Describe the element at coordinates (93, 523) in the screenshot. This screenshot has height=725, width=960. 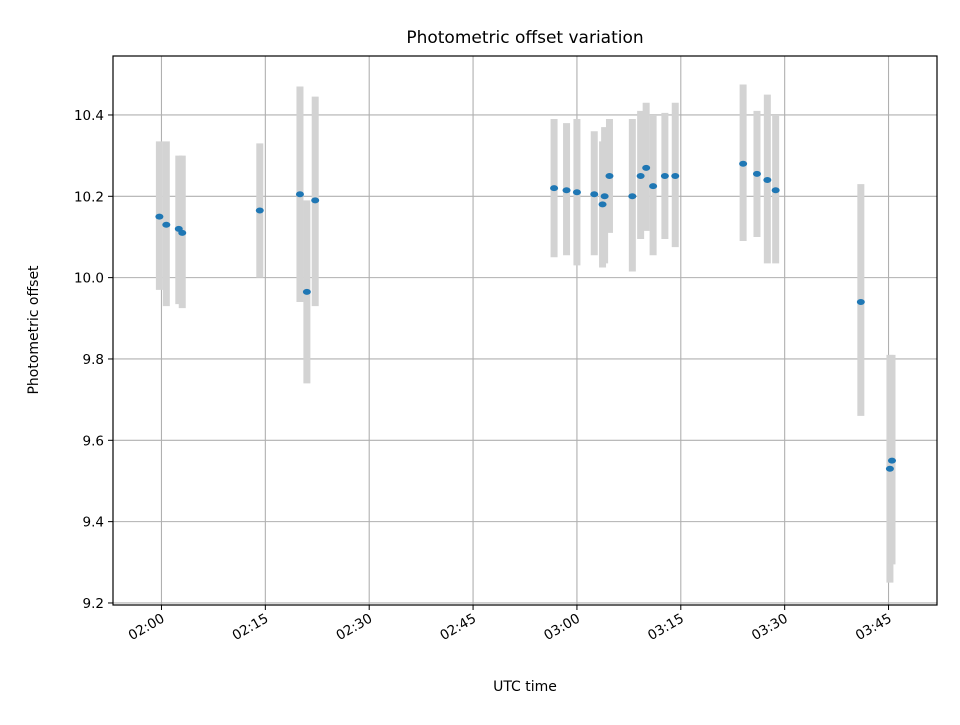
I see `y-tick-label: 9.4` at that location.